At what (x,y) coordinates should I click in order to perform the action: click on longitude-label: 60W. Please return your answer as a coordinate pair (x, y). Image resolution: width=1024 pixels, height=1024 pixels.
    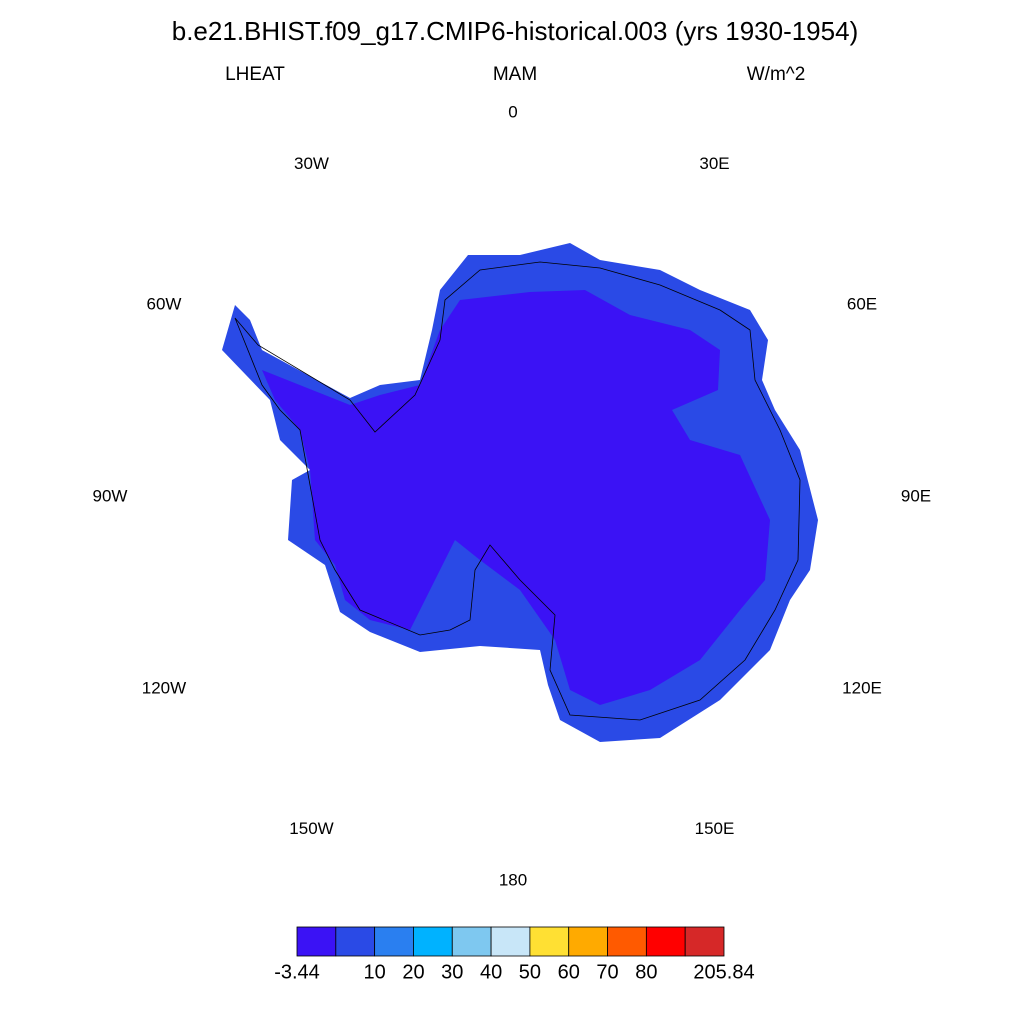
    Looking at the image, I should click on (164, 303).